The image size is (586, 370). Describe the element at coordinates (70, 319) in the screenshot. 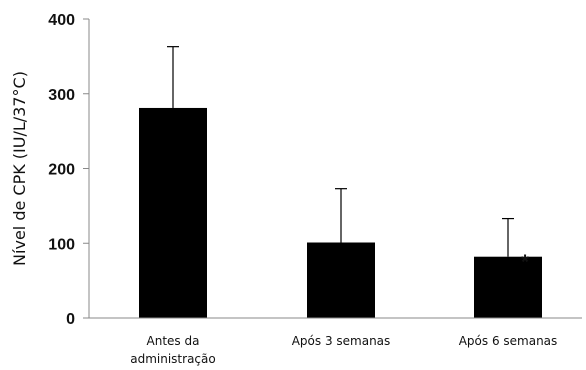

I see `y-tick-label: 0` at that location.